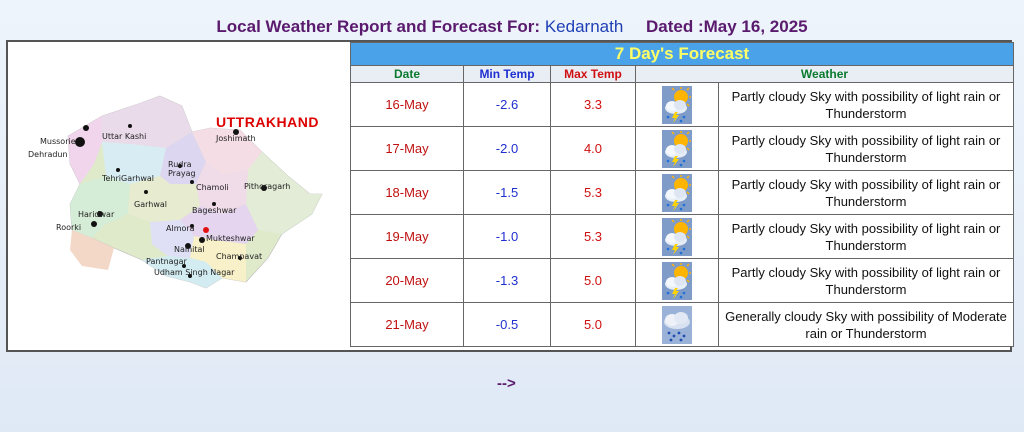 The image size is (1024, 432). I want to click on col-weather: Weather, so click(824, 74).